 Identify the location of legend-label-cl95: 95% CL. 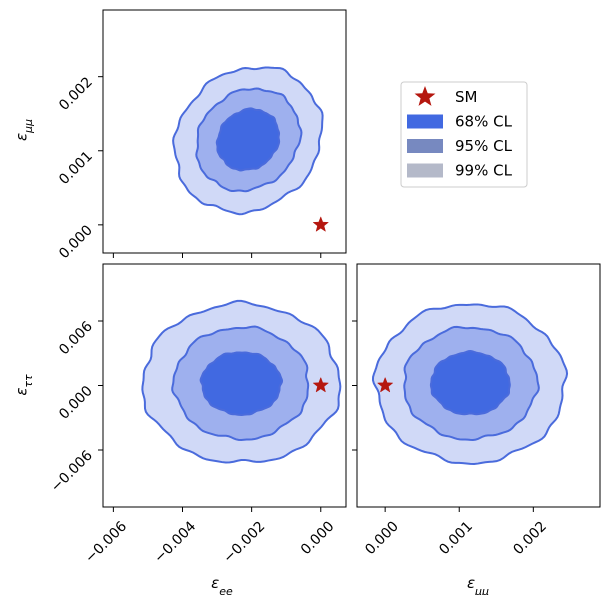
(484, 146).